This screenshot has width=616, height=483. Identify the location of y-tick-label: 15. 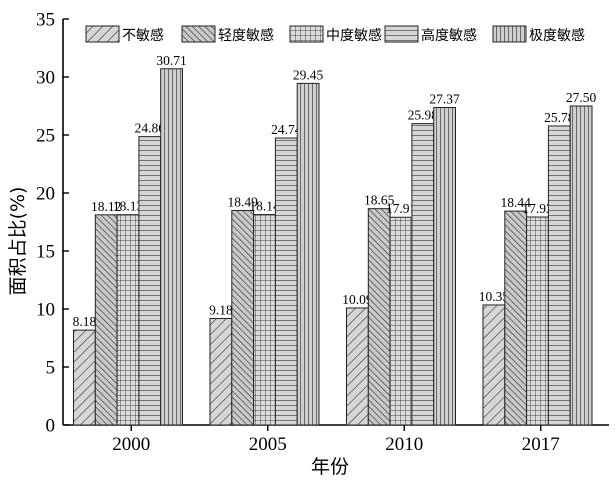
(45, 252).